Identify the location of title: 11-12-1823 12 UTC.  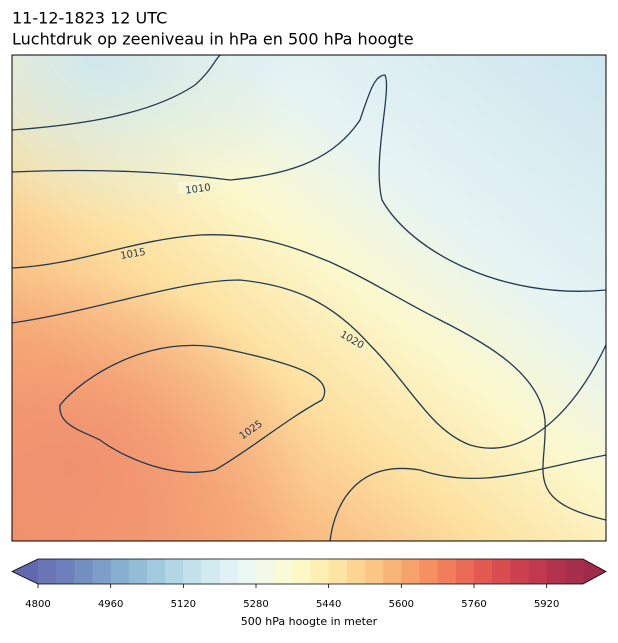
(89, 18).